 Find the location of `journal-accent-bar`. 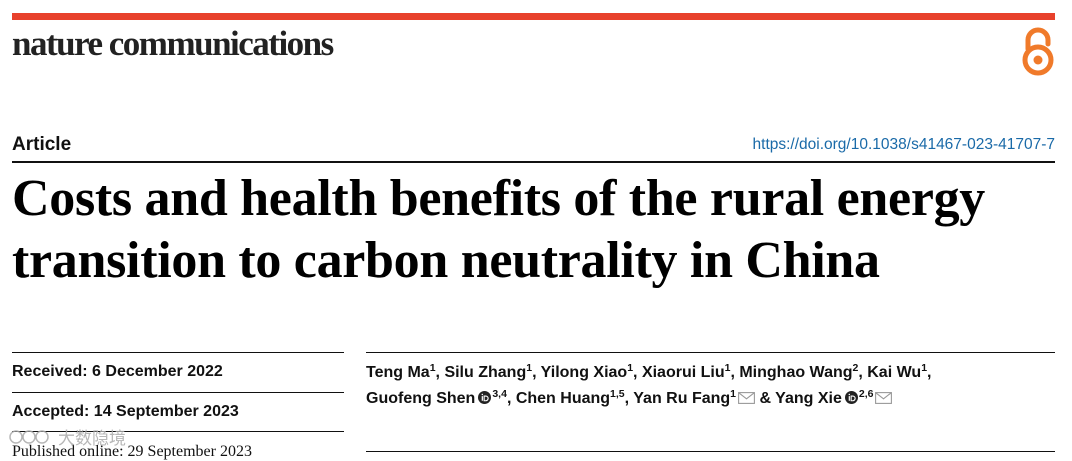

journal-accent-bar is located at coordinates (533, 16).